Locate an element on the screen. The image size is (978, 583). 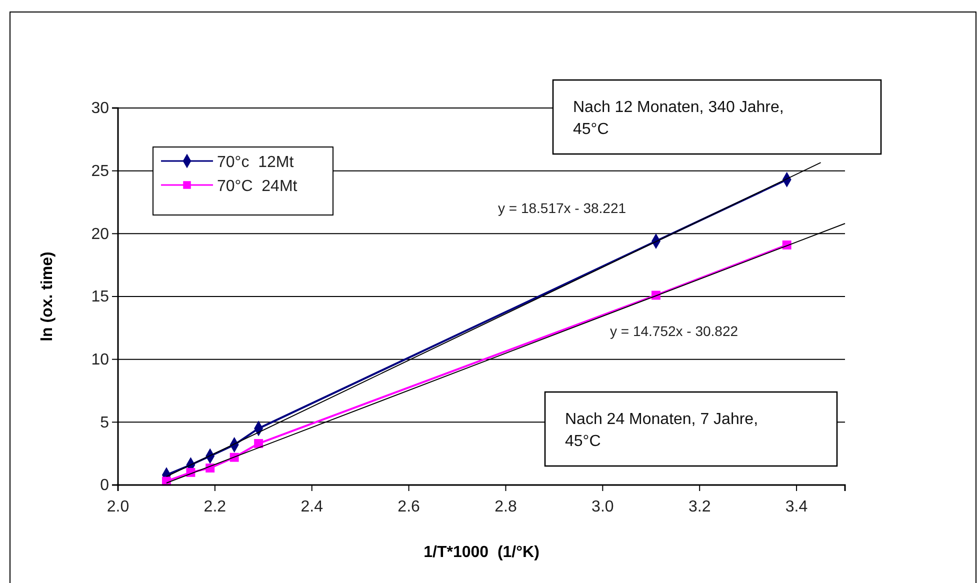
x-tick-label: 3.2 is located at coordinates (699, 507).